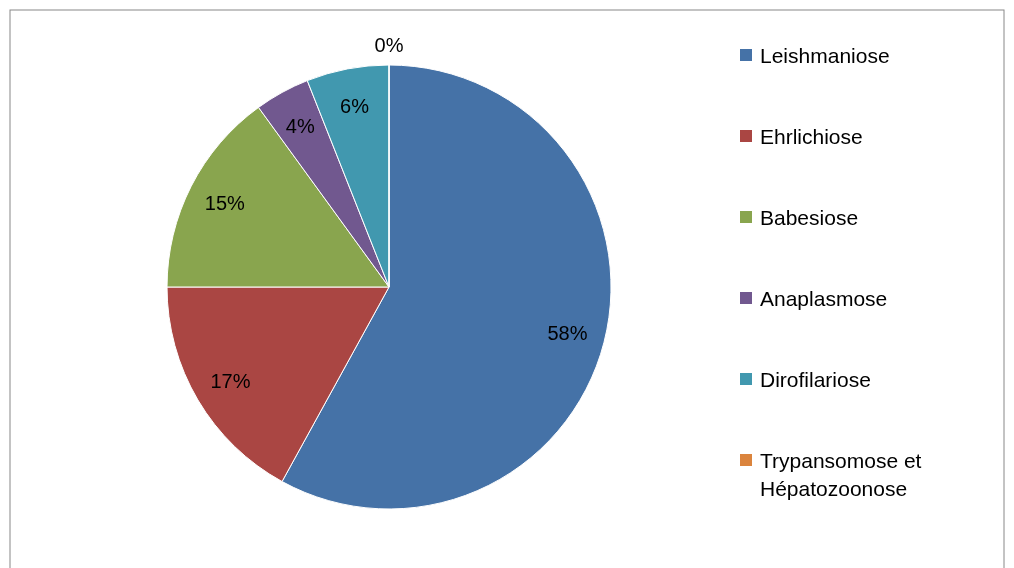 Image resolution: width=1014 pixels, height=568 pixels. I want to click on data-label: 6%, so click(355, 106).